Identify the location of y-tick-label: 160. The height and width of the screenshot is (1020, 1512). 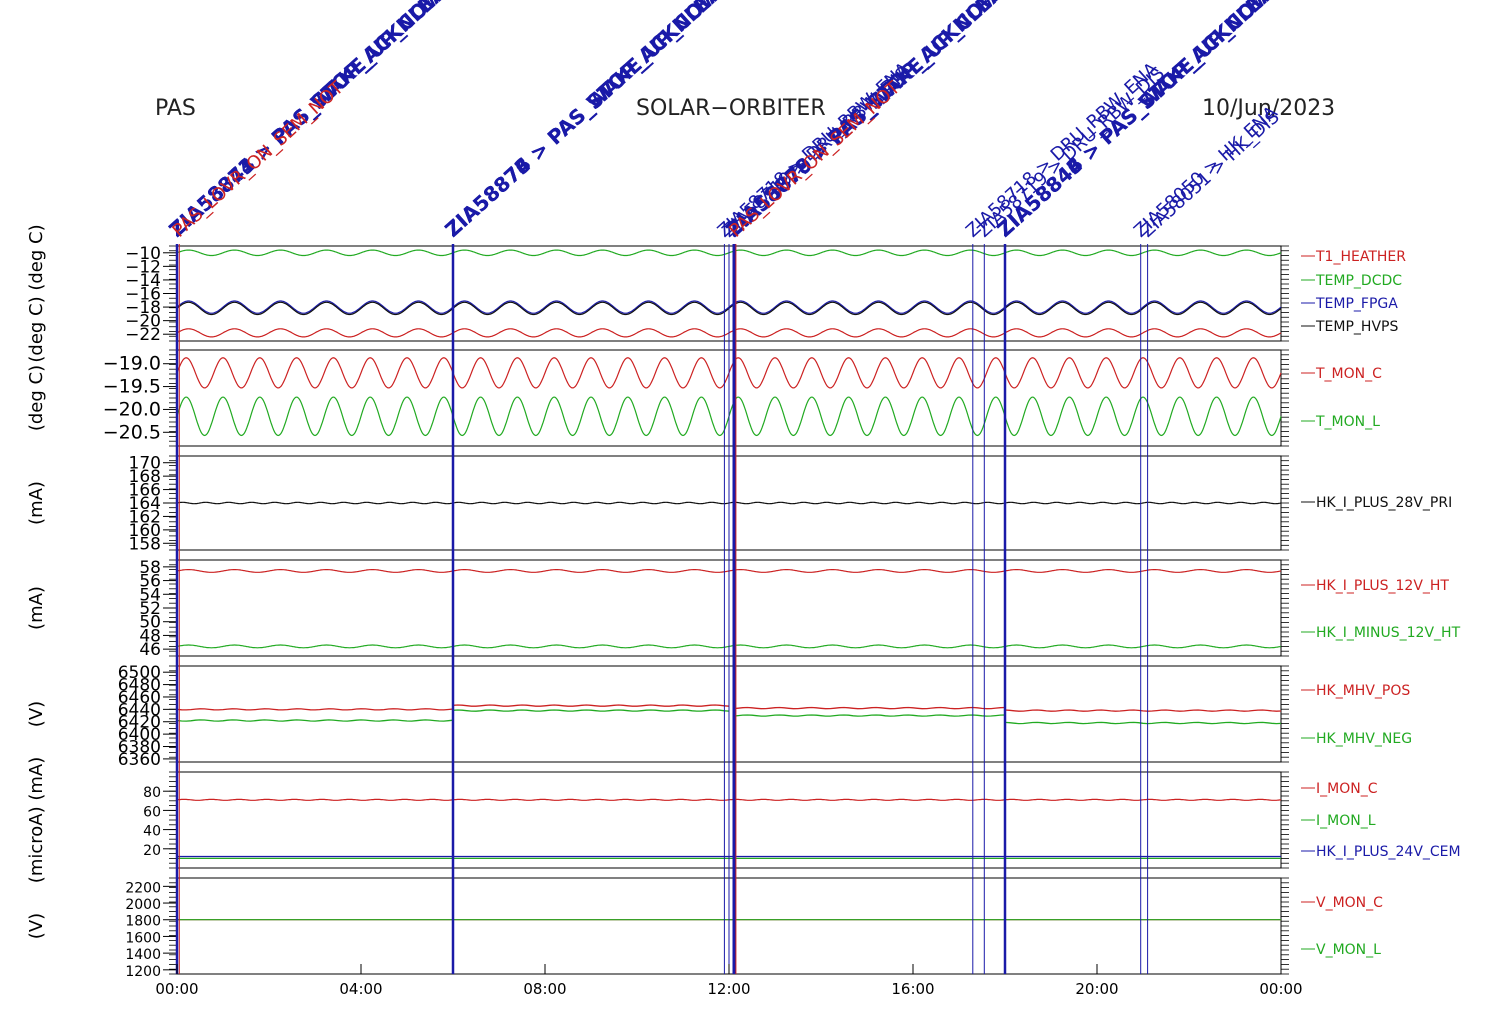
(145, 531).